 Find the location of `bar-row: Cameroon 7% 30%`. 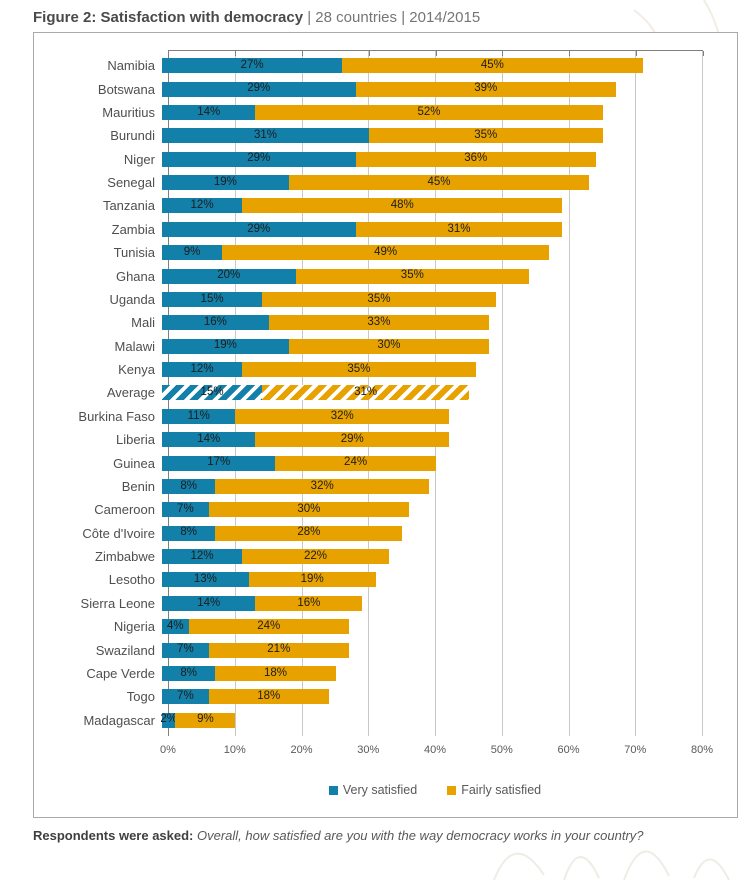

bar-row: Cameroon 7% 30% is located at coordinates (367, 509).